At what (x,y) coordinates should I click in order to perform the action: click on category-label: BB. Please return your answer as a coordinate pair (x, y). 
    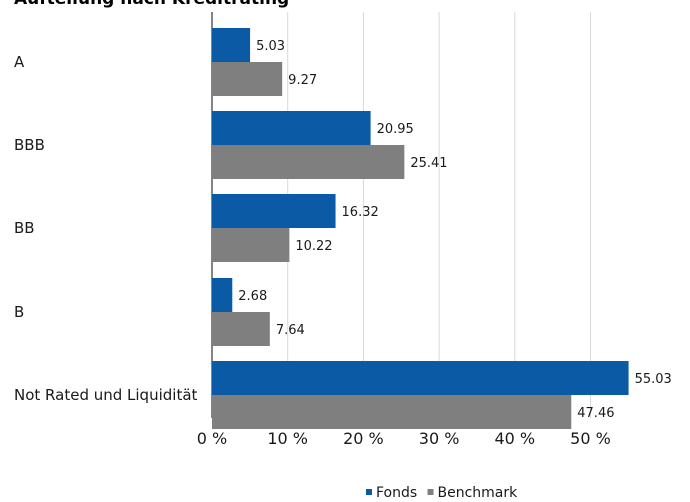
    Looking at the image, I should click on (24, 228).